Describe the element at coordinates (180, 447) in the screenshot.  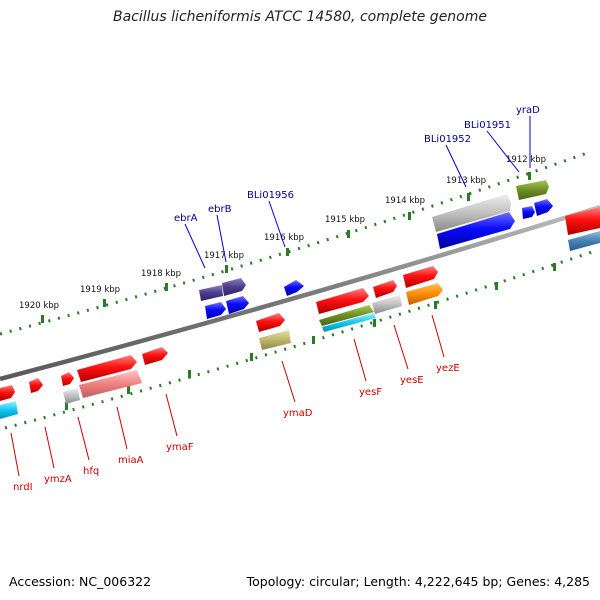
I see `gene-label-ymaF: ymaF` at that location.